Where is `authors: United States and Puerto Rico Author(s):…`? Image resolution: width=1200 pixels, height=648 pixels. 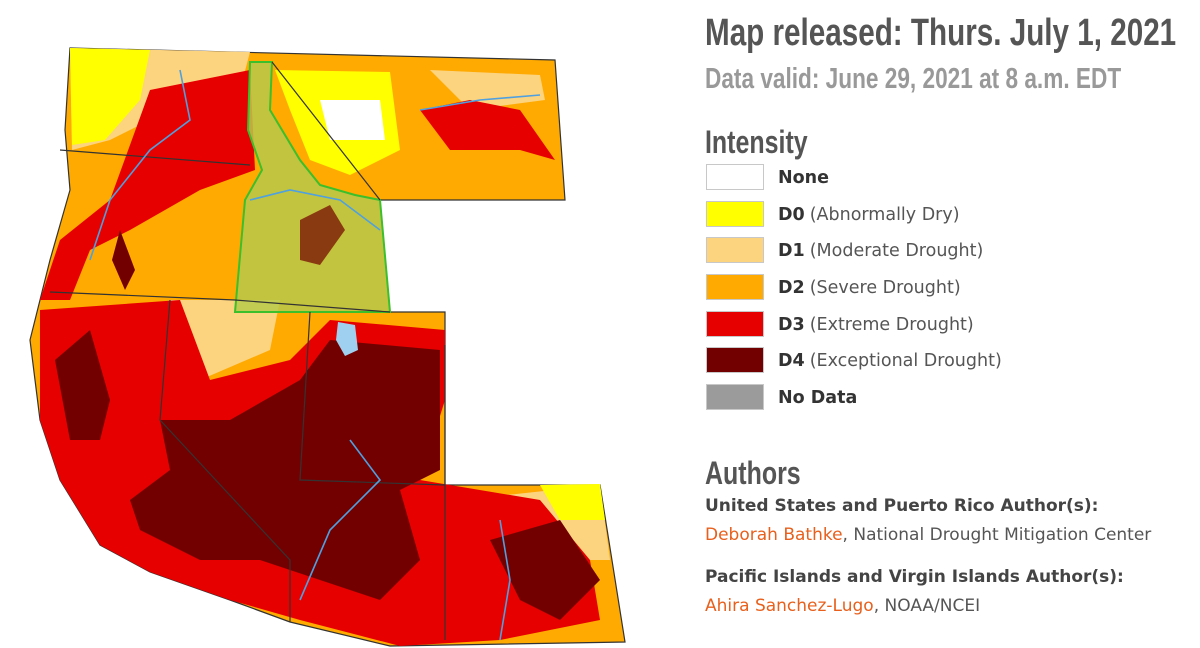 authors: United States and Puerto Rico Author(s):… is located at coordinates (928, 567).